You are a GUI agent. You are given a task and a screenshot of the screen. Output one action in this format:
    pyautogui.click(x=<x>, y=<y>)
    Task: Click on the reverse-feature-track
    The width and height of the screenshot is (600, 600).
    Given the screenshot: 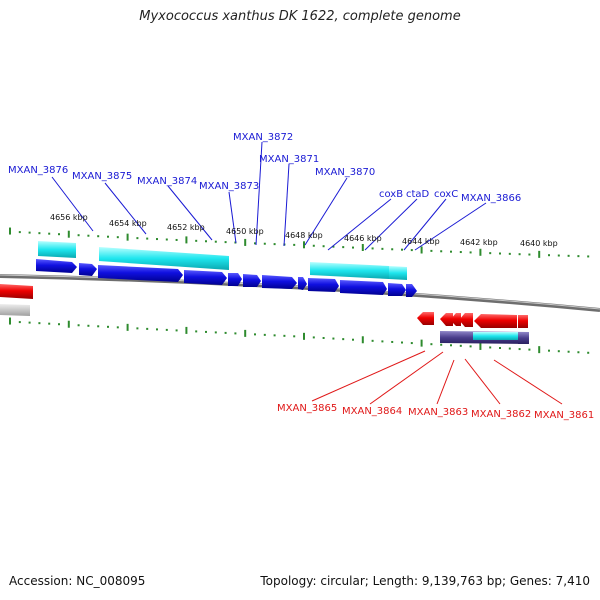 What is the action you would take?
    pyautogui.click(x=484, y=337)
    